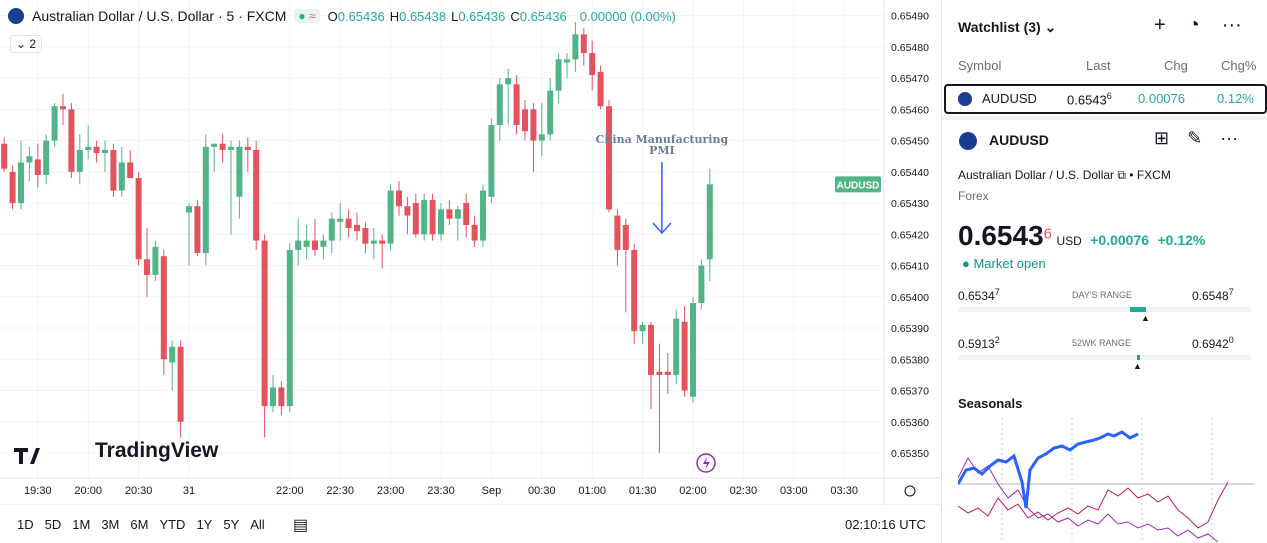  I want to click on x-tick-label: 01:00, so click(592, 491).